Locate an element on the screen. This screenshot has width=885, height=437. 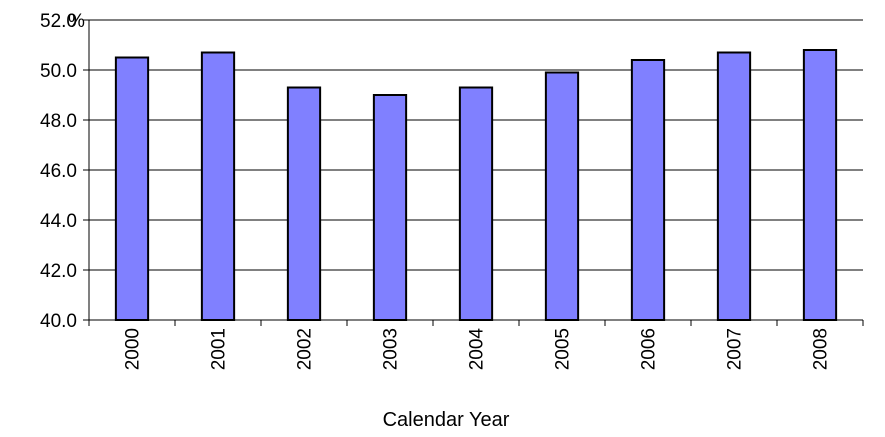
bar-2002 is located at coordinates (304, 203).